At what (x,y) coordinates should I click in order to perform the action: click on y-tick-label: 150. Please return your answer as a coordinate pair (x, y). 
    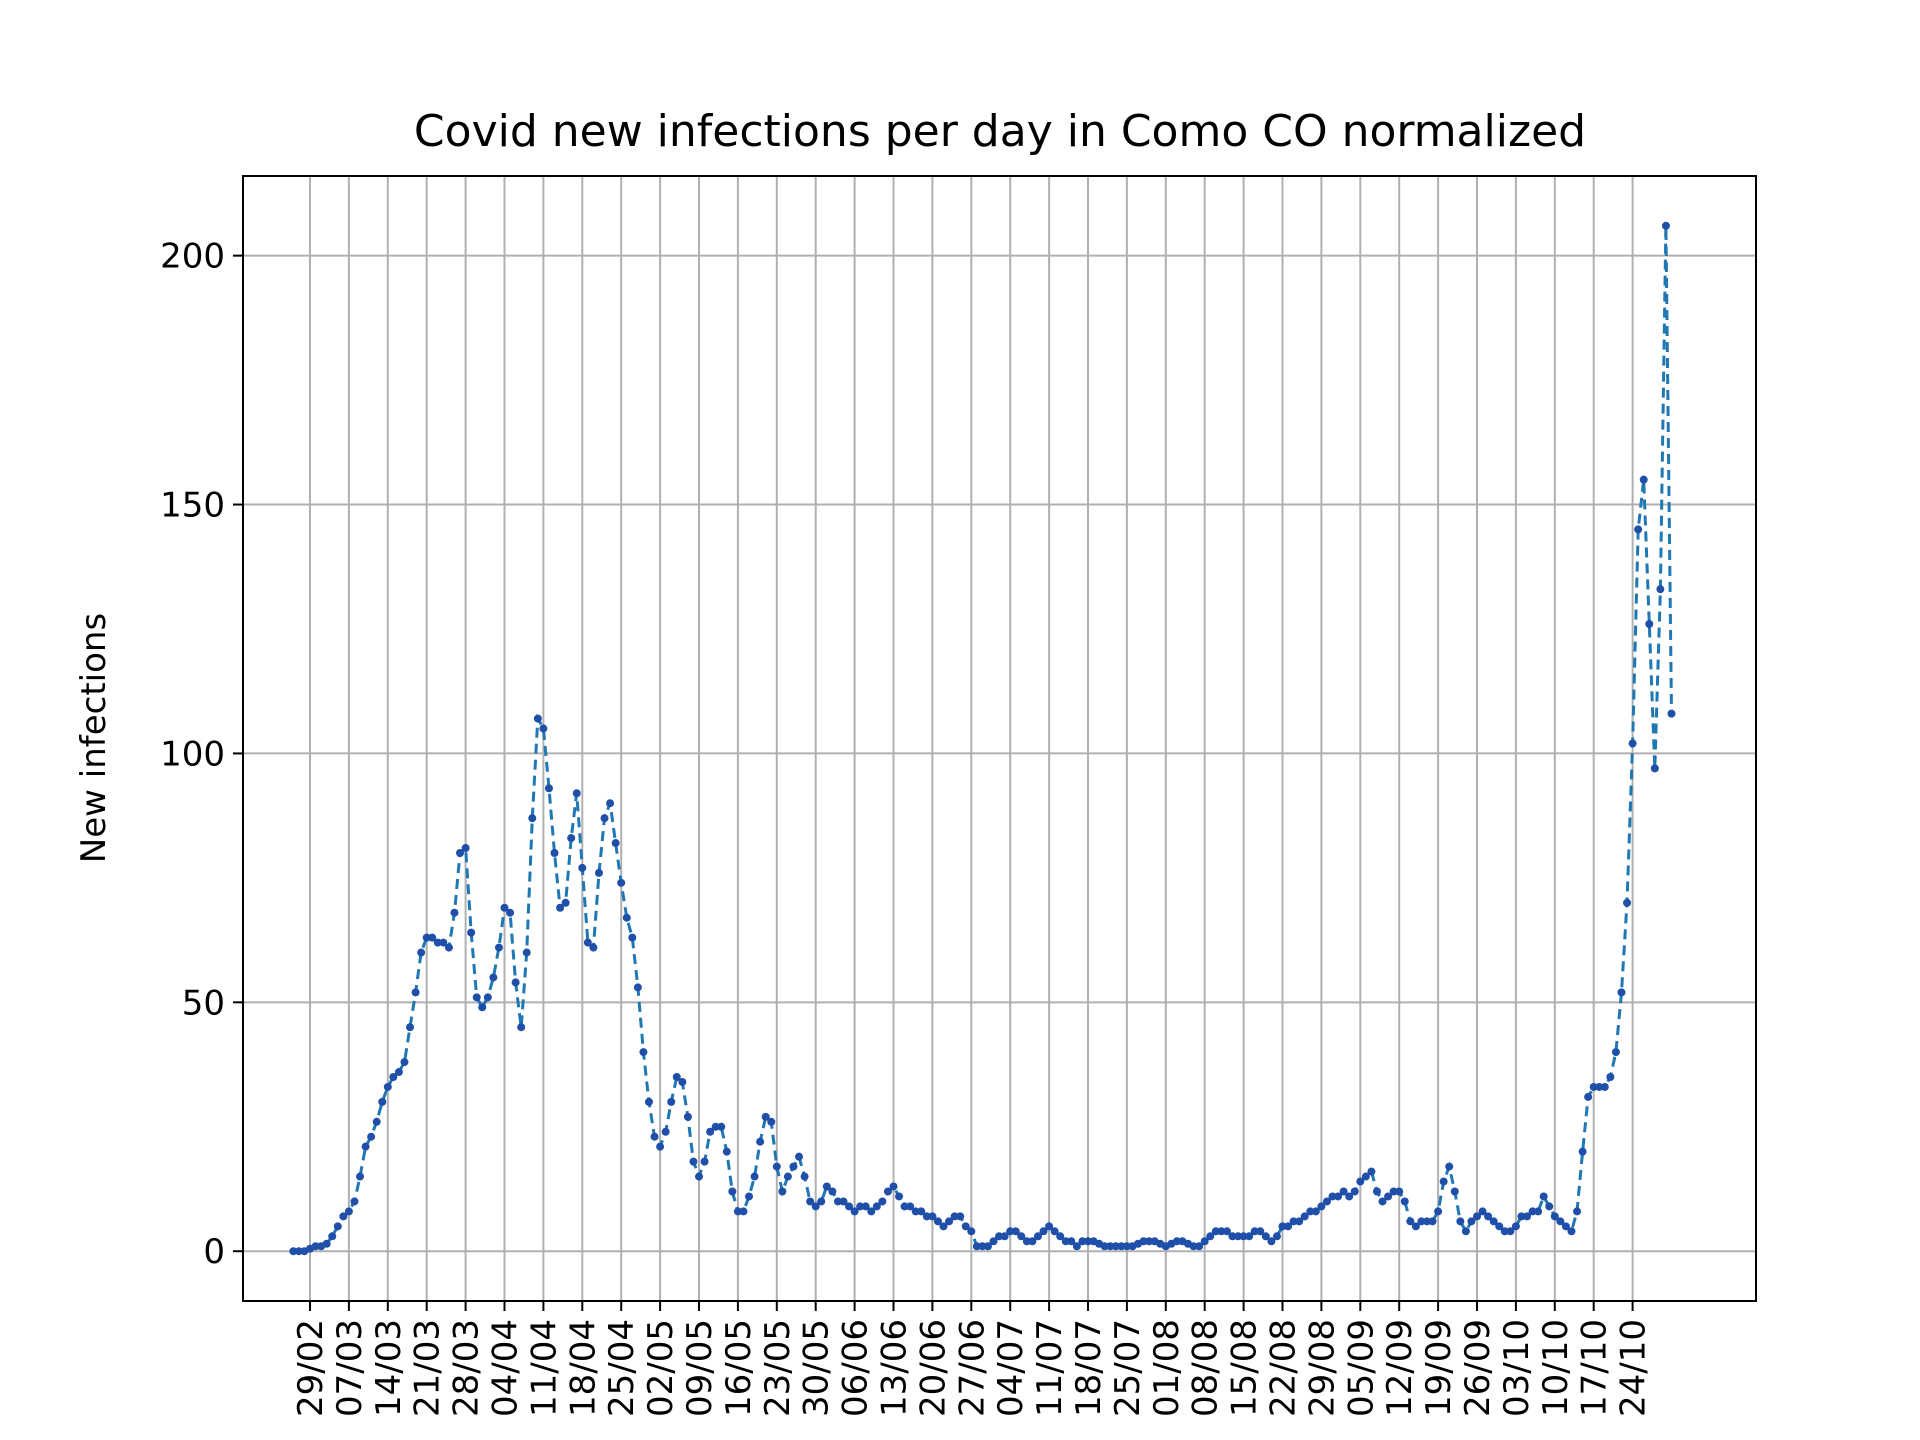
    Looking at the image, I should click on (192, 506).